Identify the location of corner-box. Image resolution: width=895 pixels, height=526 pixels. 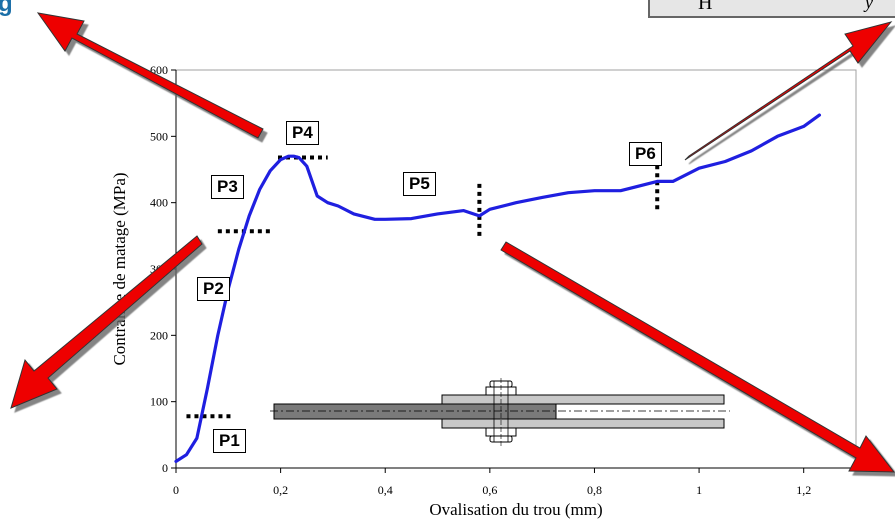
(771, 9).